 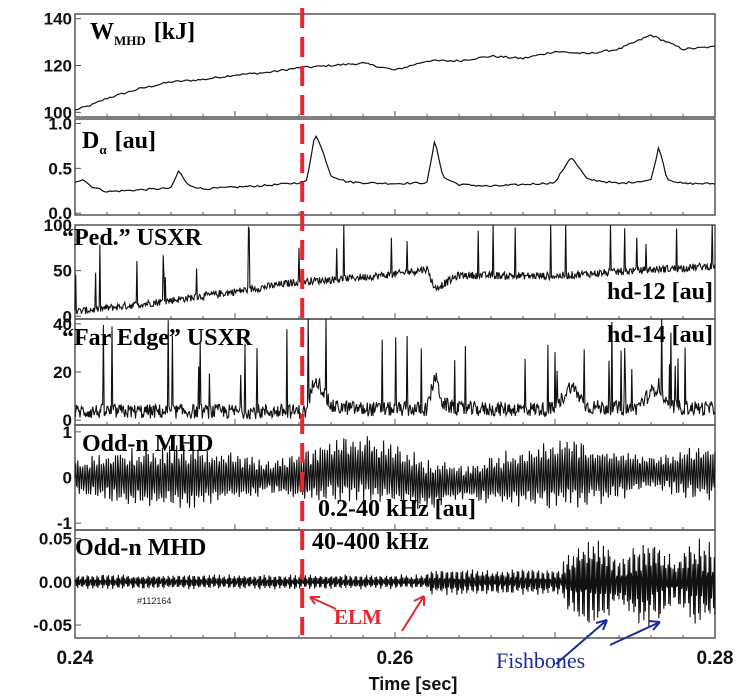 I want to click on panel-5-y-tick-label: 0, so click(x=67, y=478).